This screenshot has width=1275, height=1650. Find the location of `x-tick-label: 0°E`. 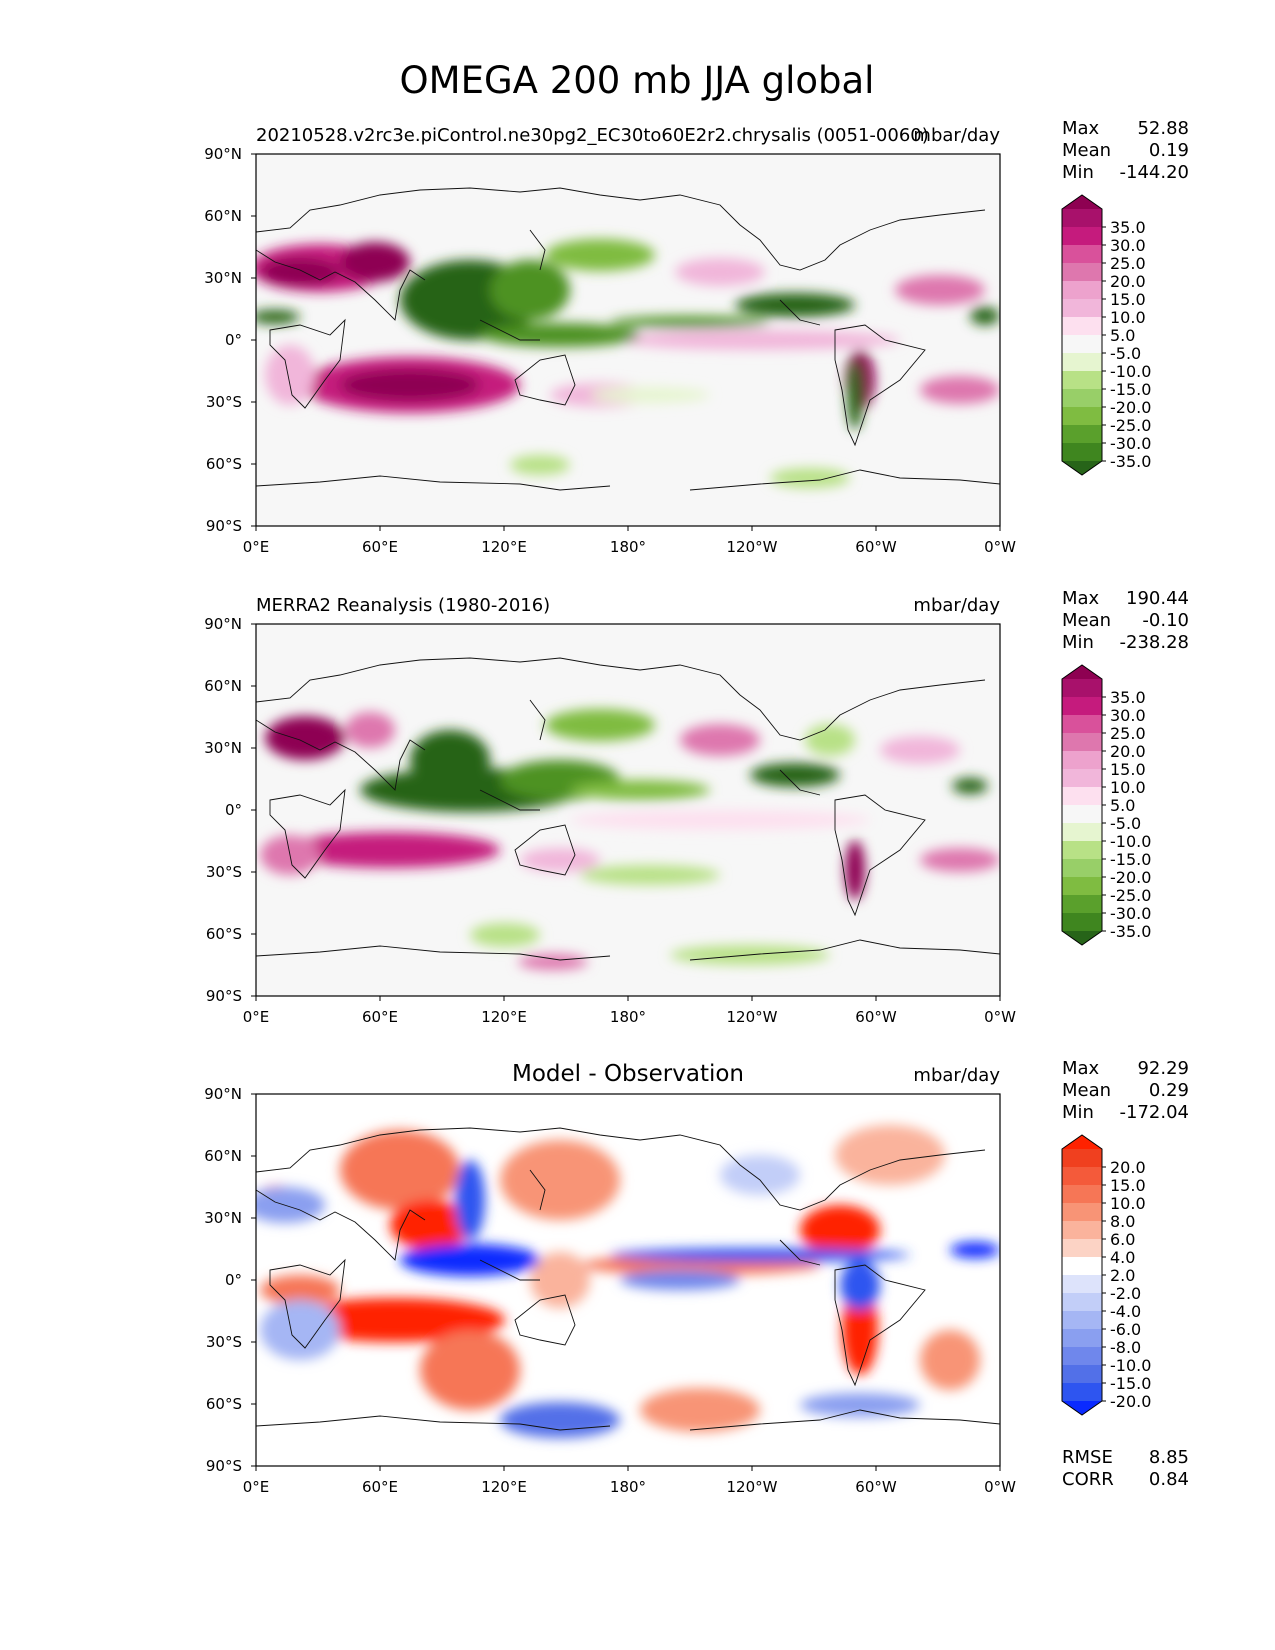

x-tick-label: 0°E is located at coordinates (256, 547).